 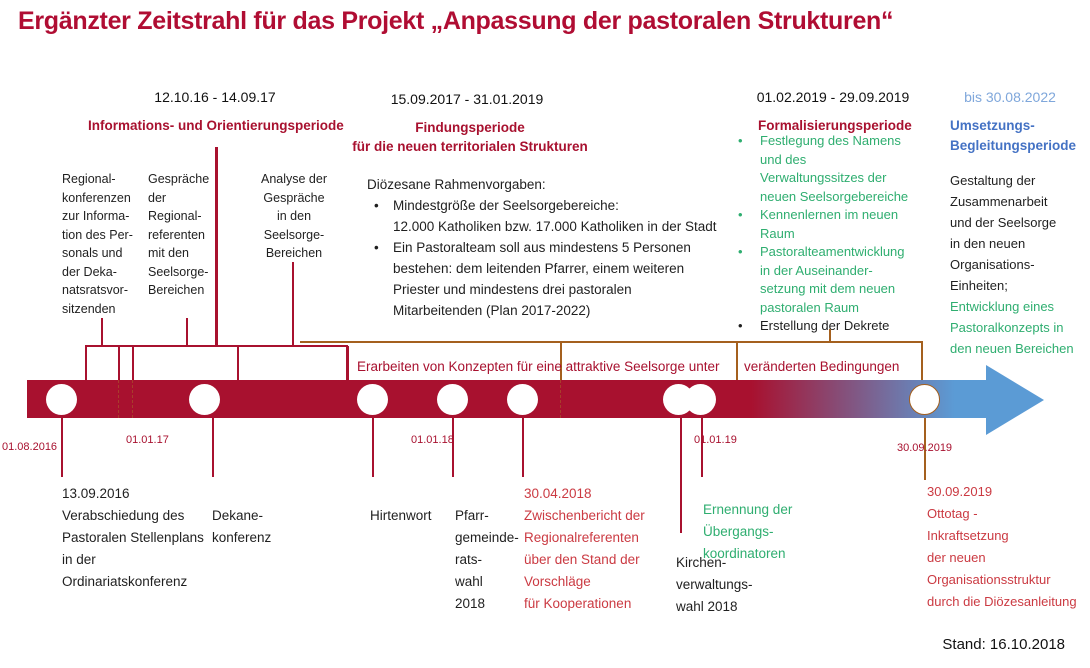 I want to click on axis-date: 01.08.2016, so click(x=30, y=447).